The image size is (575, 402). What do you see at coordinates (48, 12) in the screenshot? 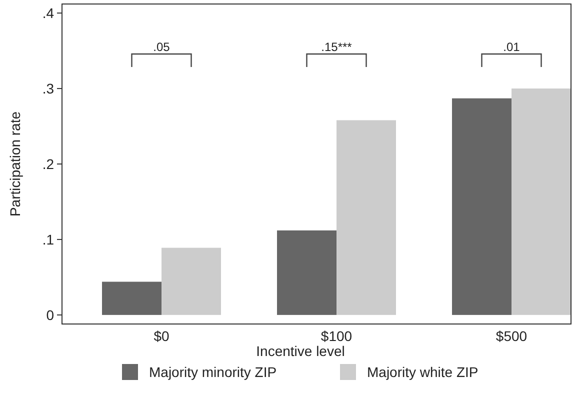
I see `y-tick-label: .4` at bounding box center [48, 12].